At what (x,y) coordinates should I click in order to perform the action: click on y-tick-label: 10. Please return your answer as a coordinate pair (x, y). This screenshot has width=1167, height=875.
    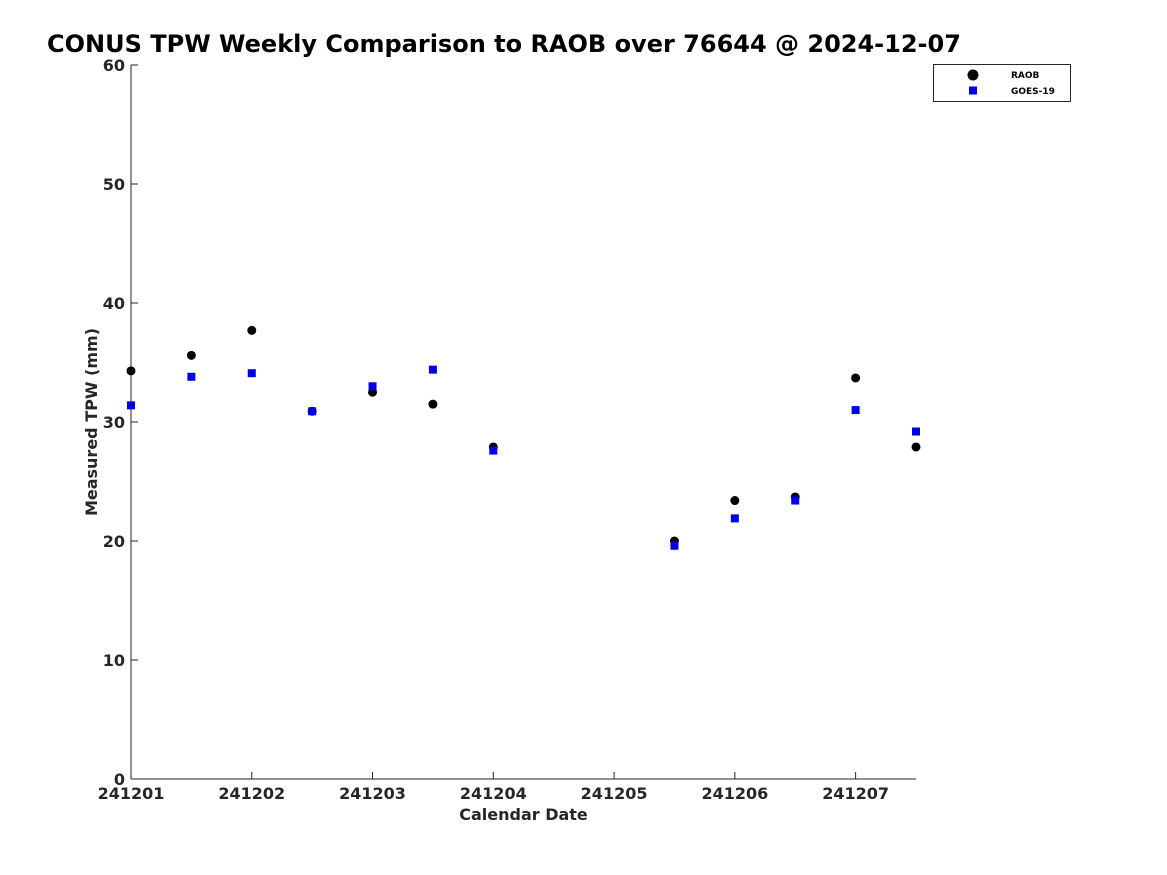
    Looking at the image, I should click on (114, 660).